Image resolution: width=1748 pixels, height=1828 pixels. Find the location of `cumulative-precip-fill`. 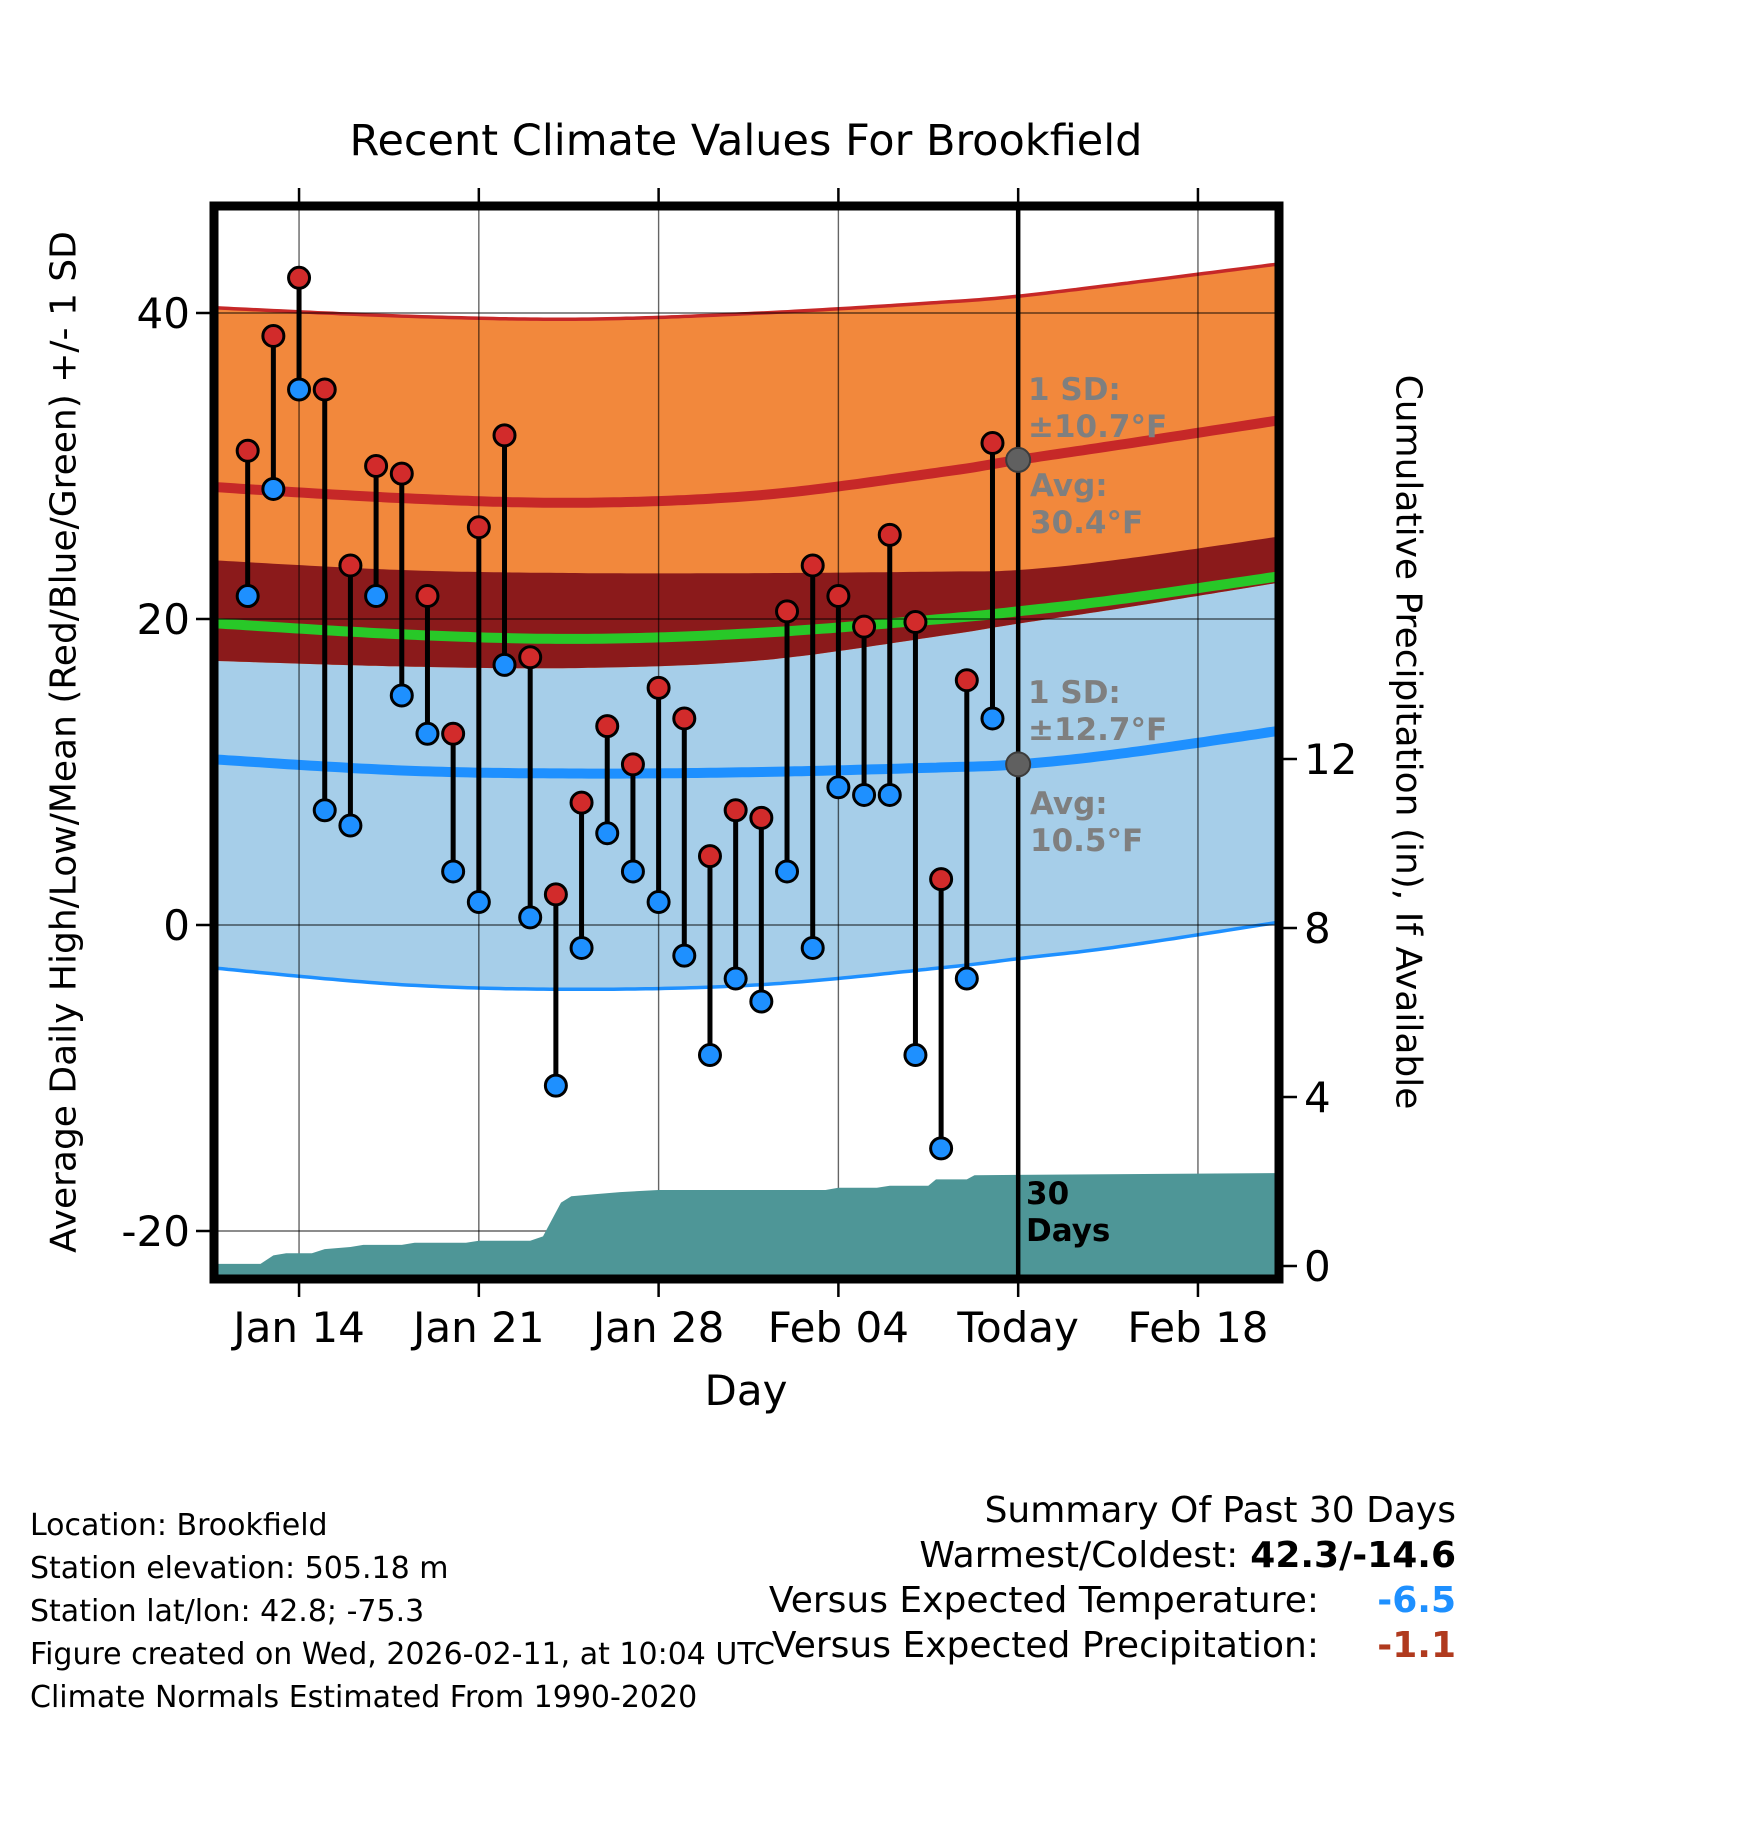

cumulative-precip-fill is located at coordinates (746, 1224).